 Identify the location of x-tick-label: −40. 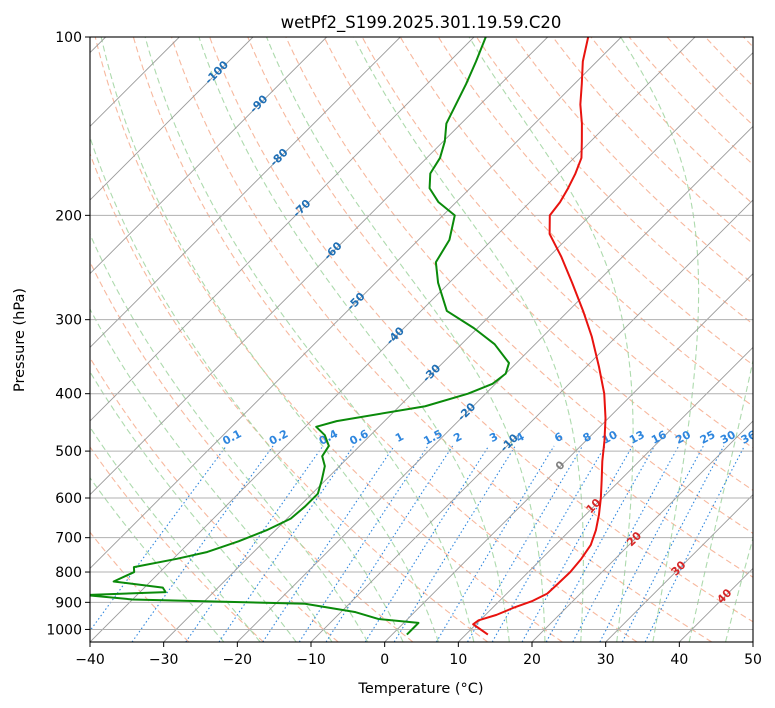
(90, 660).